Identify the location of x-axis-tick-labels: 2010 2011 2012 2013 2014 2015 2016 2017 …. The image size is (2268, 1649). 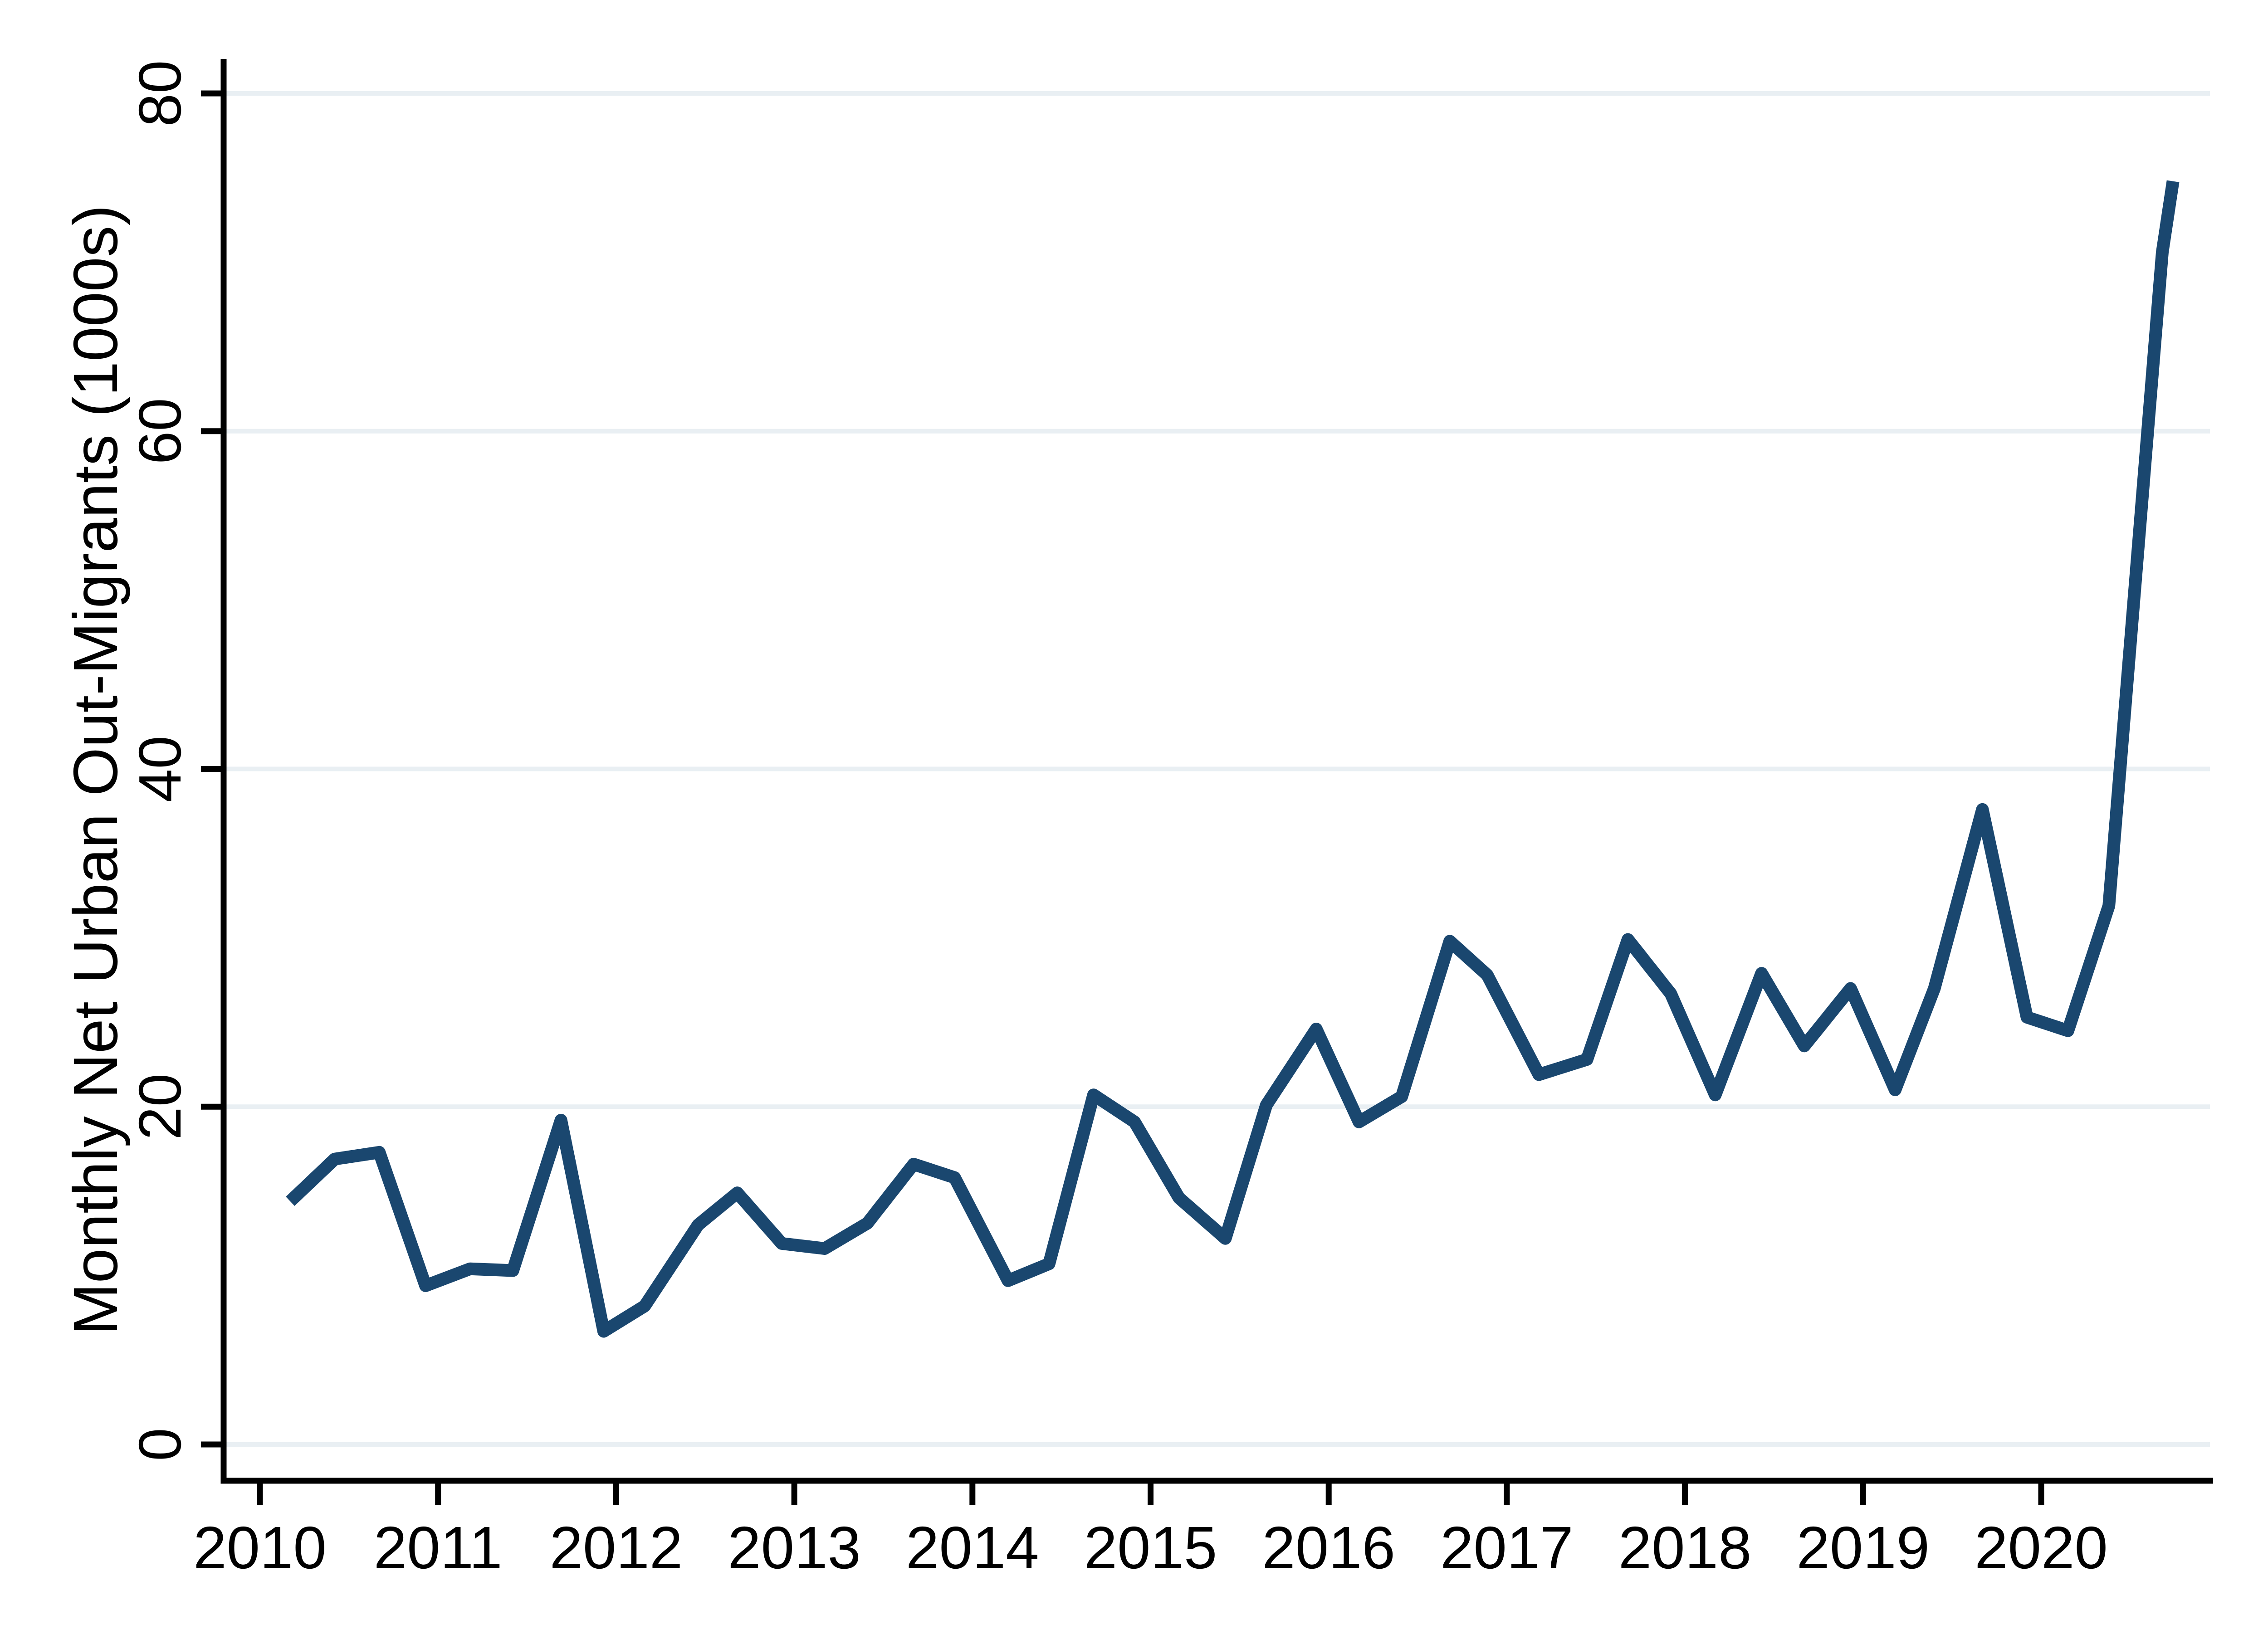
(1151, 1548).